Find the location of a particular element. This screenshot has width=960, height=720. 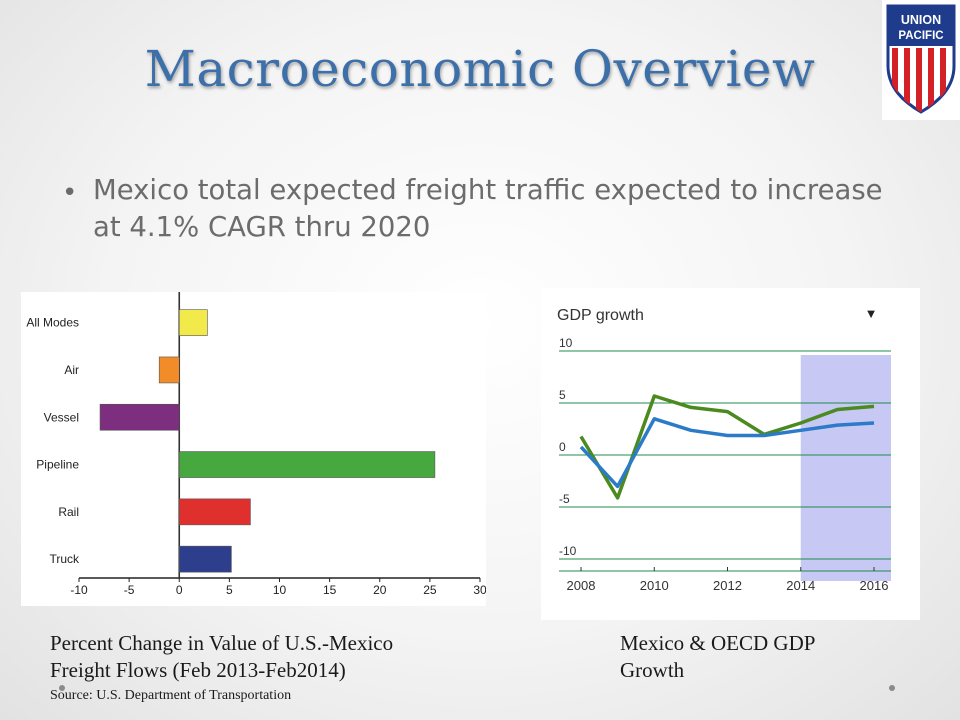

bar-all-modes is located at coordinates (193, 322).